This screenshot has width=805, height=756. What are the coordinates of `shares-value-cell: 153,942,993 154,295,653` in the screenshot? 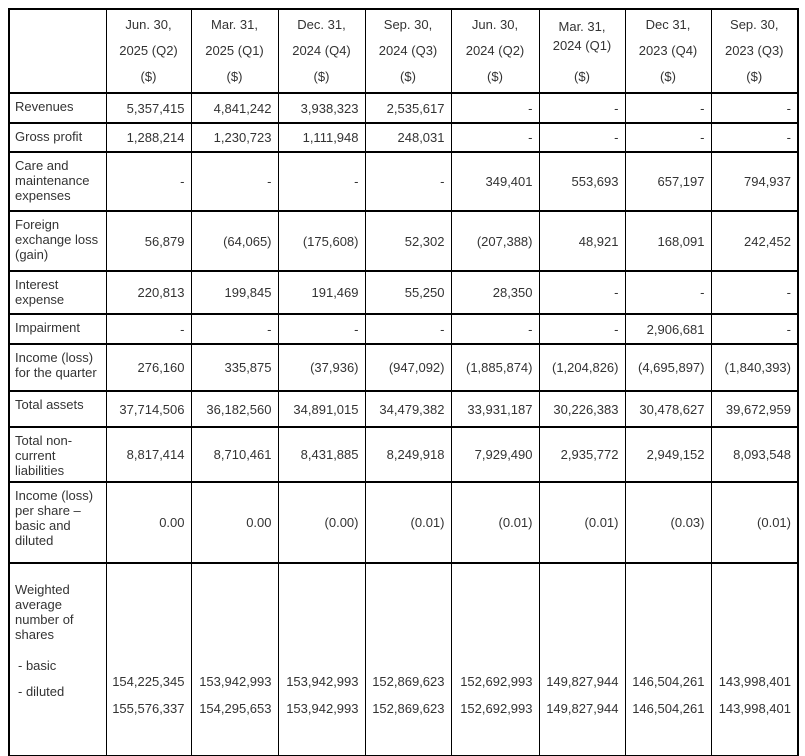 It's located at (234, 659).